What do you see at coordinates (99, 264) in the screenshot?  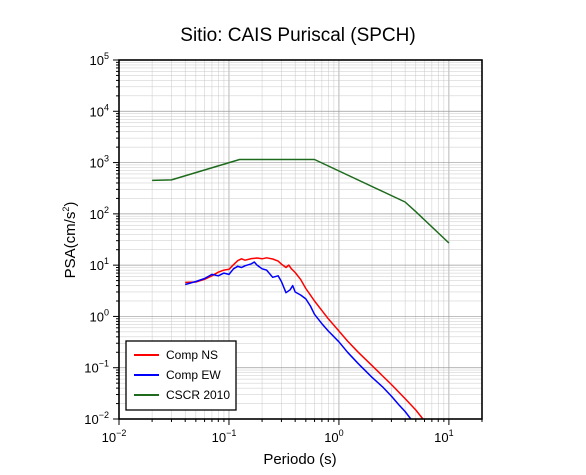 I see `y-tick-label: 10¹` at bounding box center [99, 264].